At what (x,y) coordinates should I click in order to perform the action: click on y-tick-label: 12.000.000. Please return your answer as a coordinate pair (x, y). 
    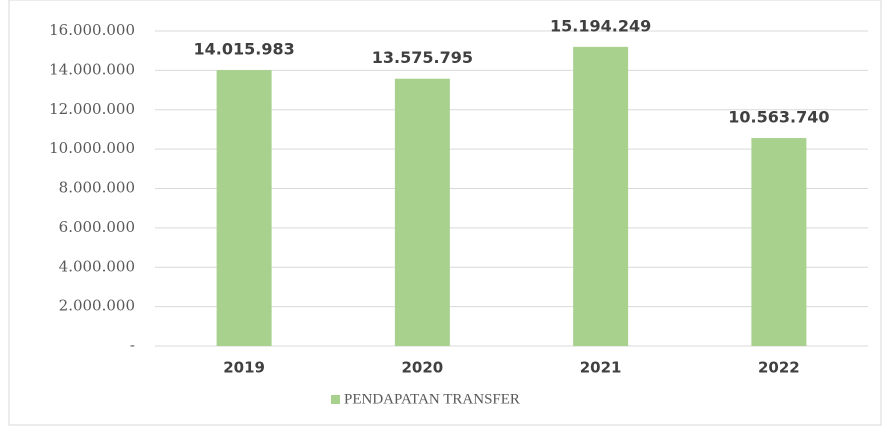
    Looking at the image, I should click on (92, 109).